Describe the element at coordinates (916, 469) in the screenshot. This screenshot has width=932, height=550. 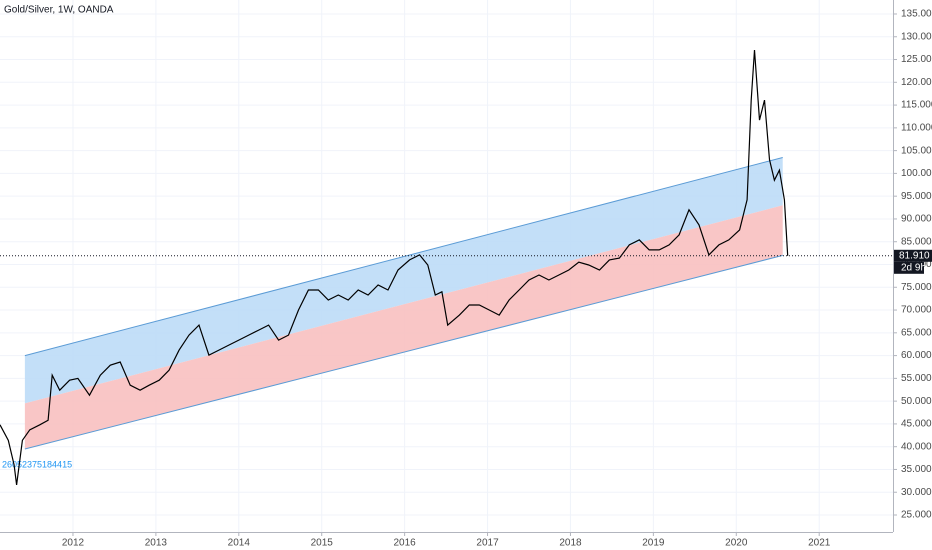
I see `y-tick-label: 35.000` at that location.